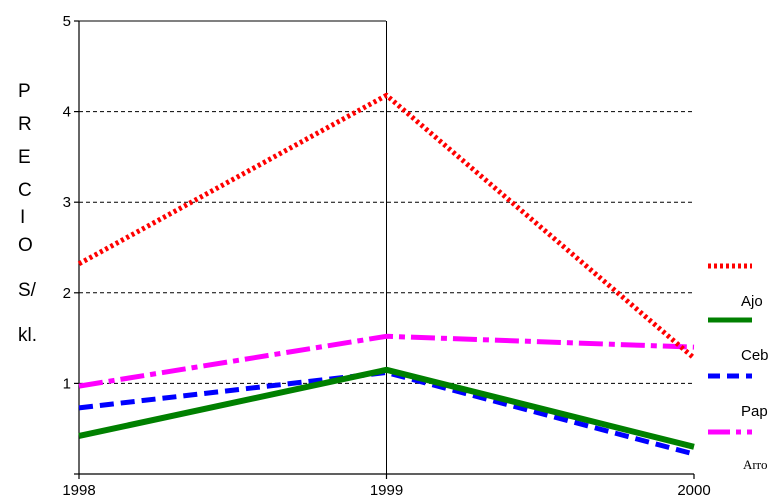  What do you see at coordinates (24, 91) in the screenshot?
I see `y-axis-label-line: P` at bounding box center [24, 91].